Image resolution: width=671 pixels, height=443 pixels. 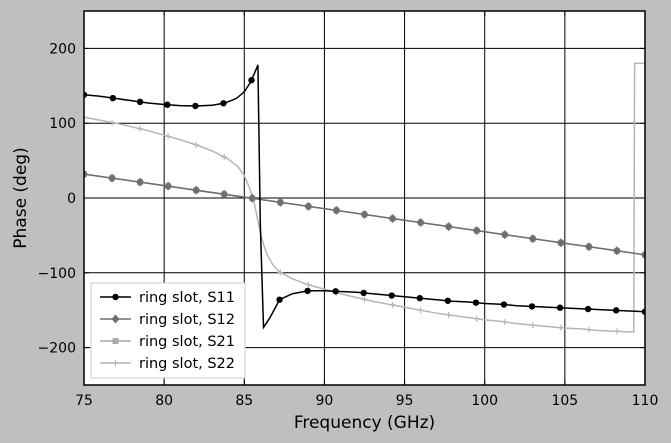 What do you see at coordinates (62, 49) in the screenshot?
I see `y-tick-label: 200` at bounding box center [62, 49].